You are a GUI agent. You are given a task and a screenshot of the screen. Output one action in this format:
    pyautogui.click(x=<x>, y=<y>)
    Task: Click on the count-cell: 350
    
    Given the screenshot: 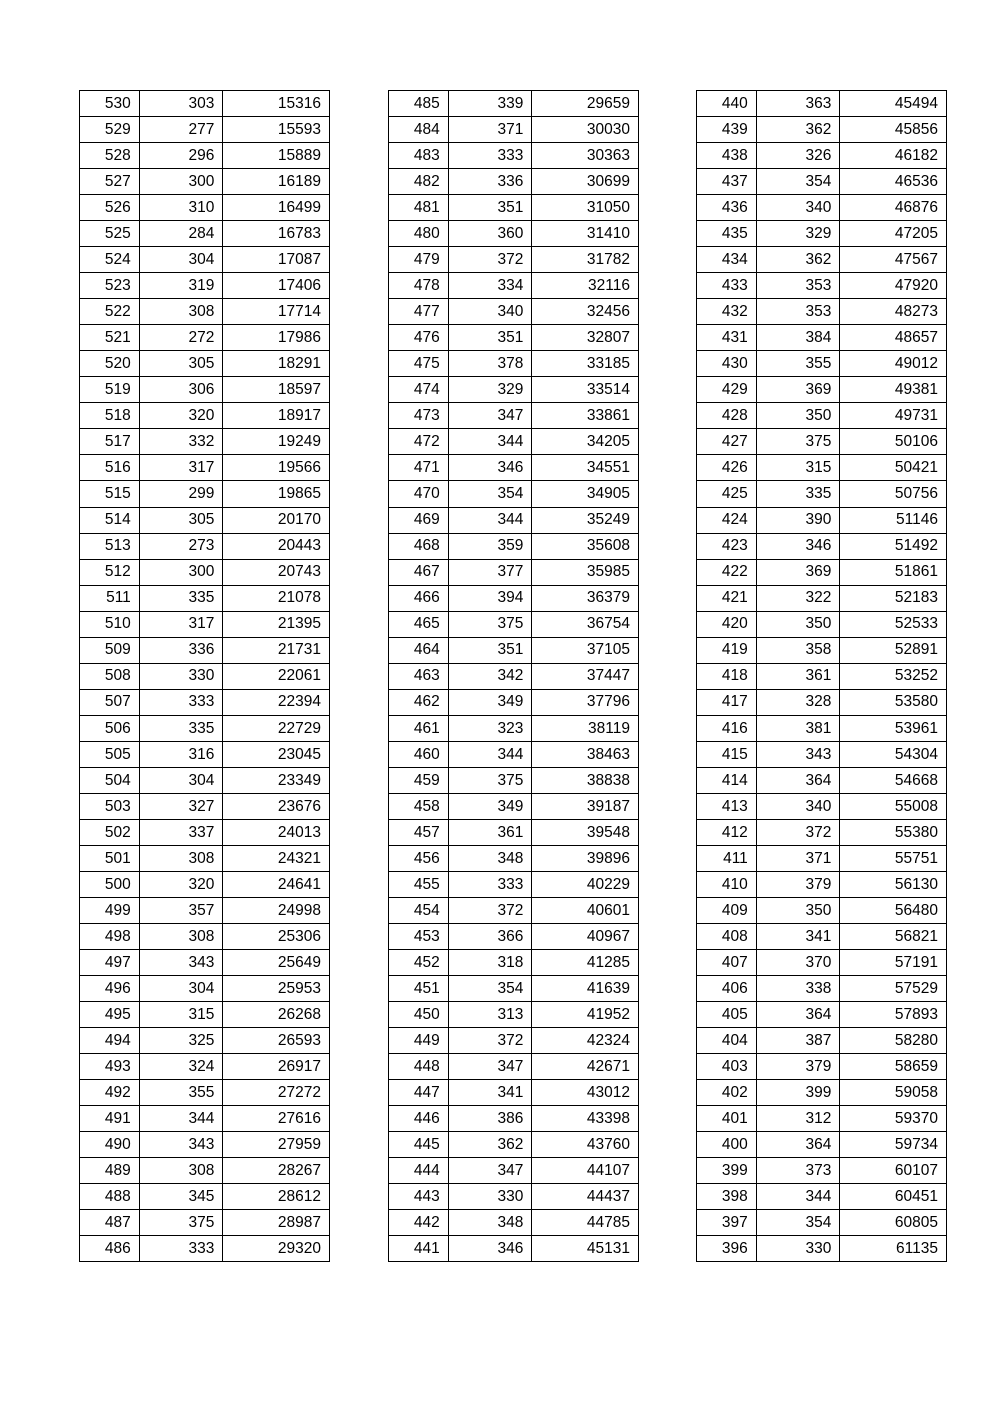 What is the action you would take?
    pyautogui.click(x=798, y=624)
    